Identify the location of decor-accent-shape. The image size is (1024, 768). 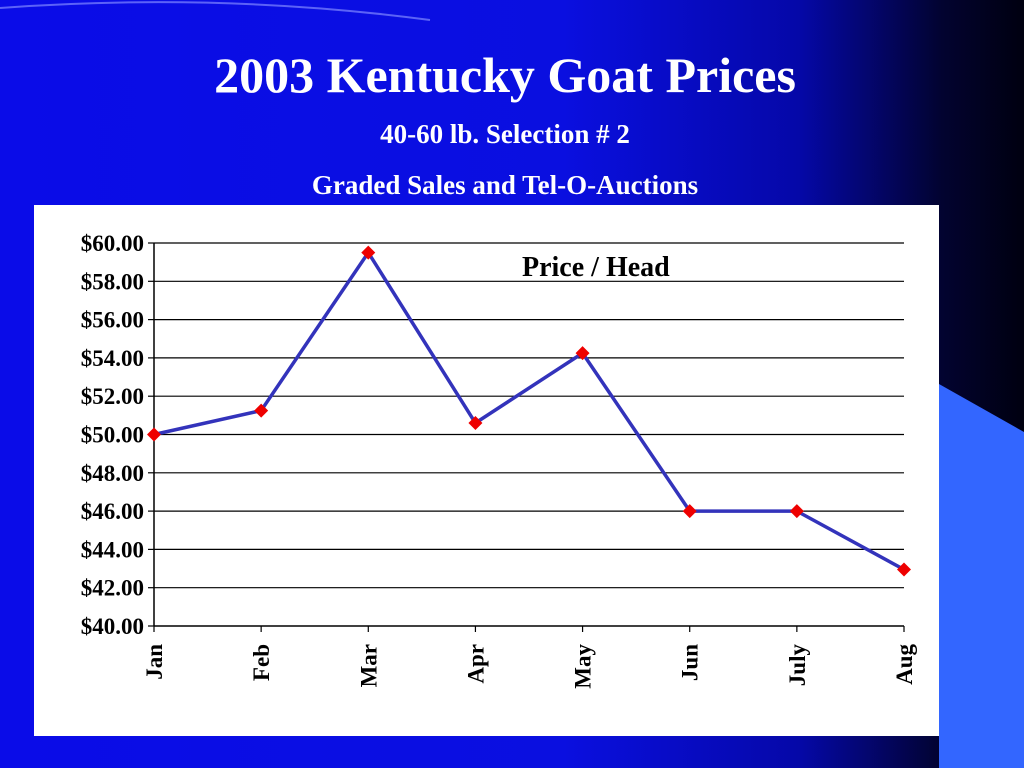
(981, 576).